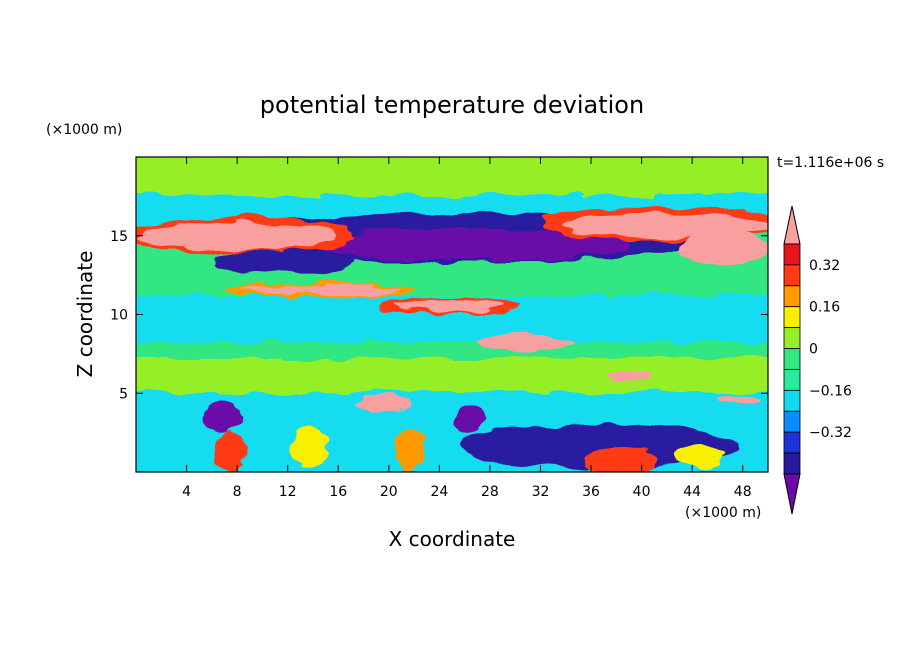 The image size is (904, 654). What do you see at coordinates (288, 492) in the screenshot?
I see `x-tick-label: 12` at bounding box center [288, 492].